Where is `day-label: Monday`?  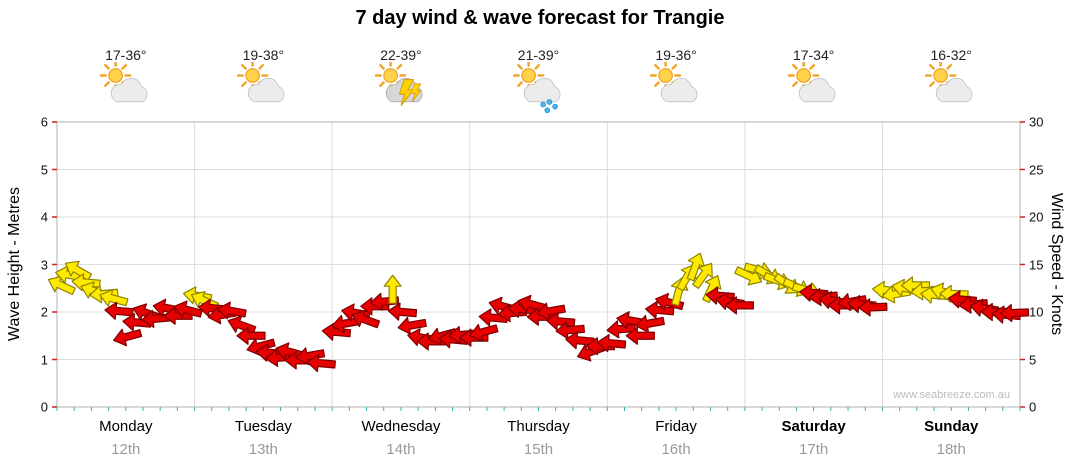 day-label: Monday is located at coordinates (126, 426).